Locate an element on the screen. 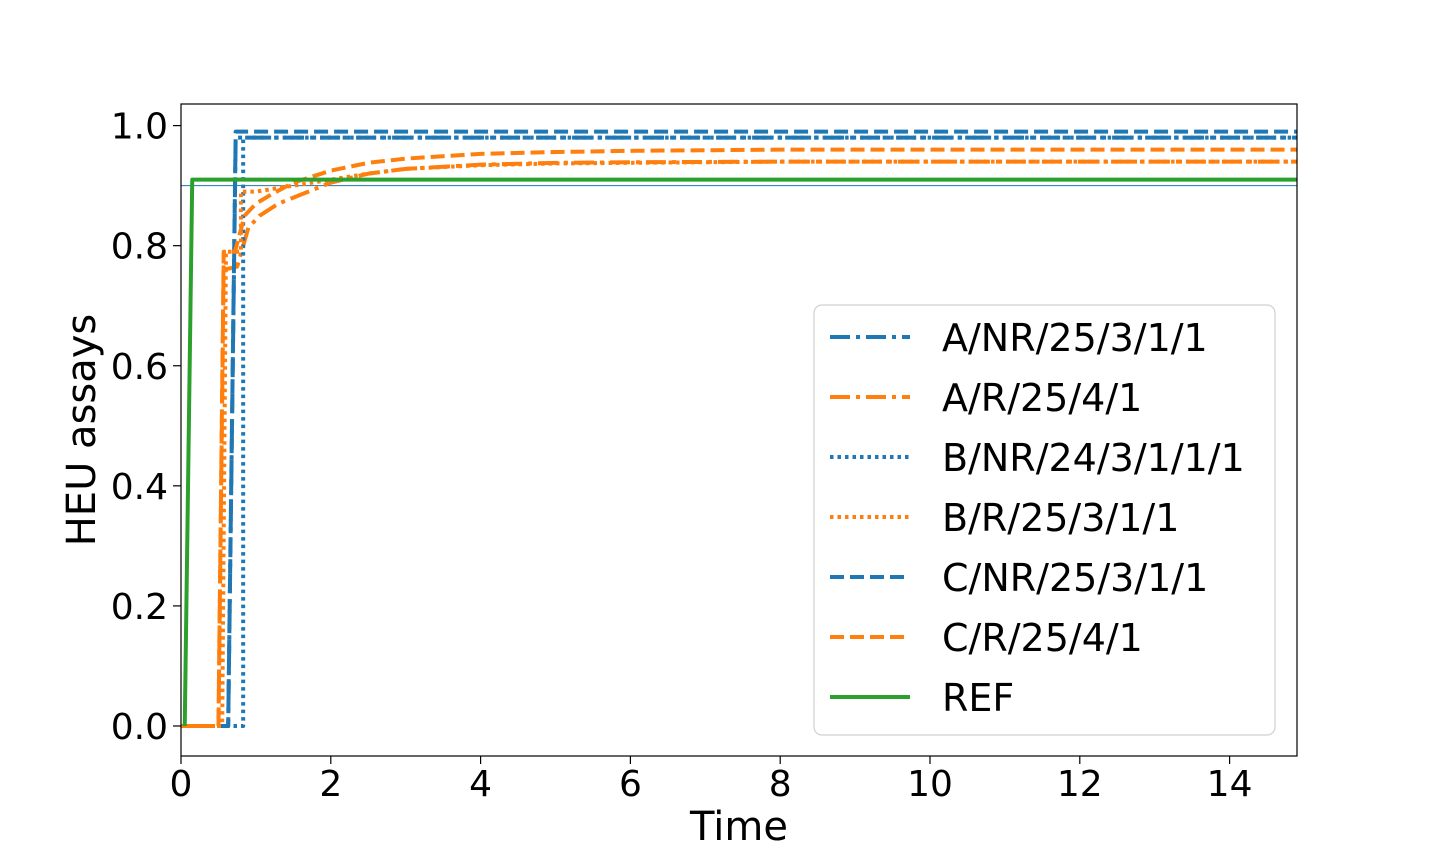  legend-label: B/R/25/3/1/1 is located at coordinates (1060, 518).